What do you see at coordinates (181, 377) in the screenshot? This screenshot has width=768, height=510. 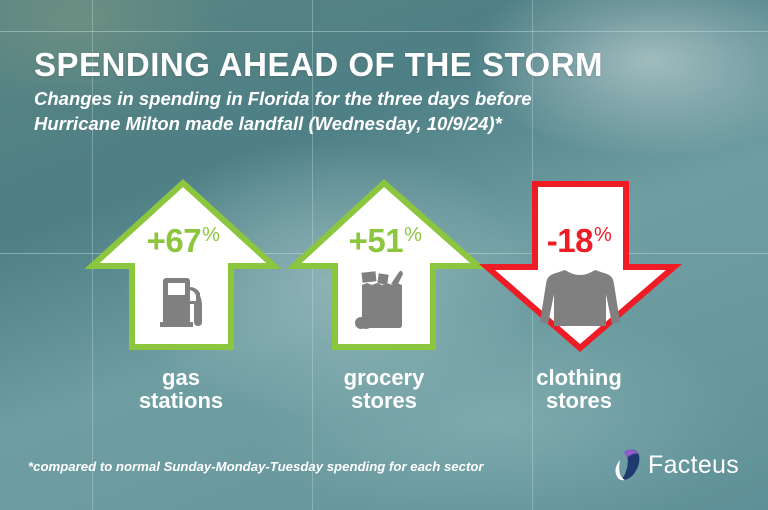 I see `label-line-1: gas` at bounding box center [181, 377].